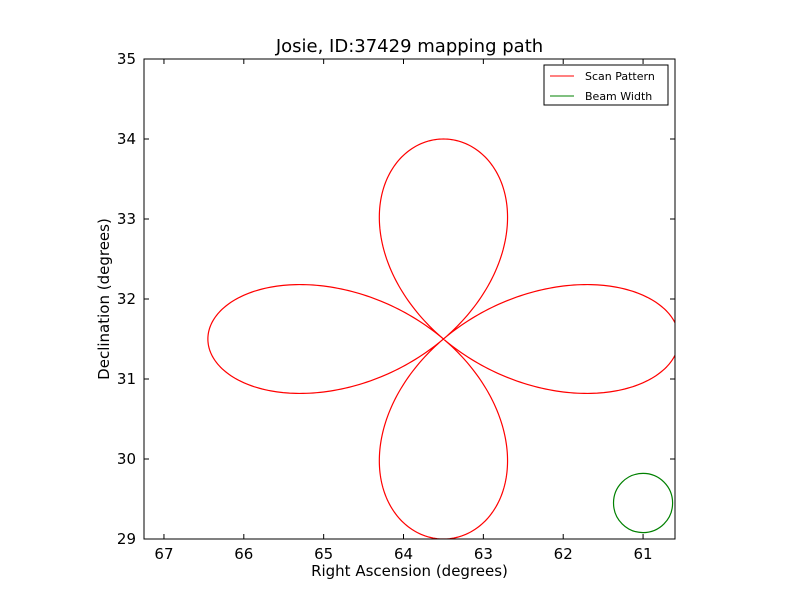  What do you see at coordinates (126, 299) in the screenshot?
I see `y-tick-label: 32` at bounding box center [126, 299].